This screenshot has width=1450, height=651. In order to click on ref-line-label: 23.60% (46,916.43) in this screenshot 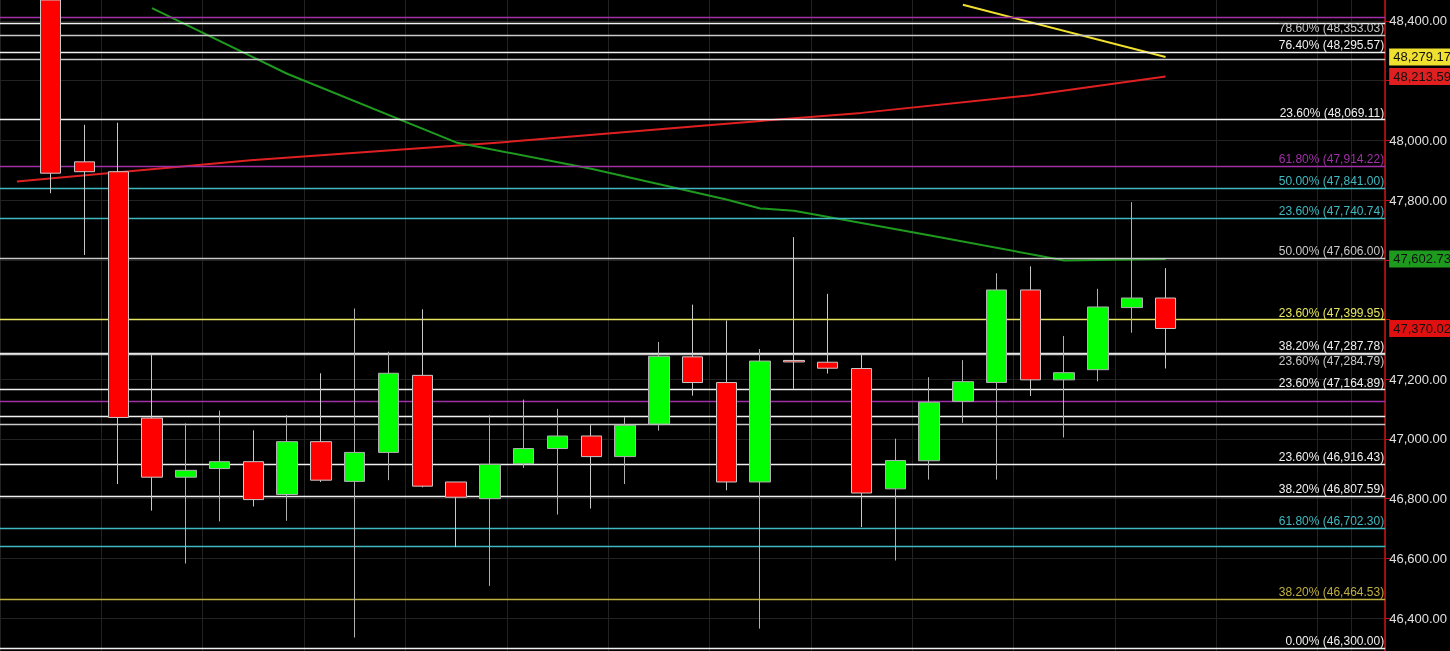, I will do `click(1331, 456)`.